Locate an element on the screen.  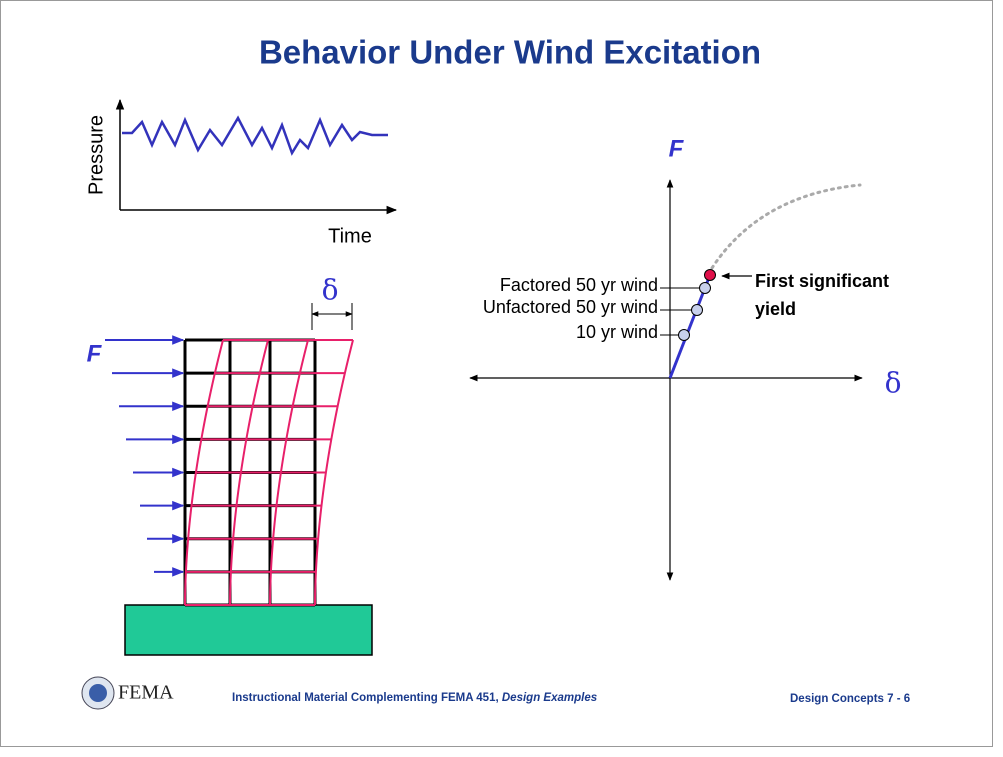
x-label: Time is located at coordinates (350, 236).